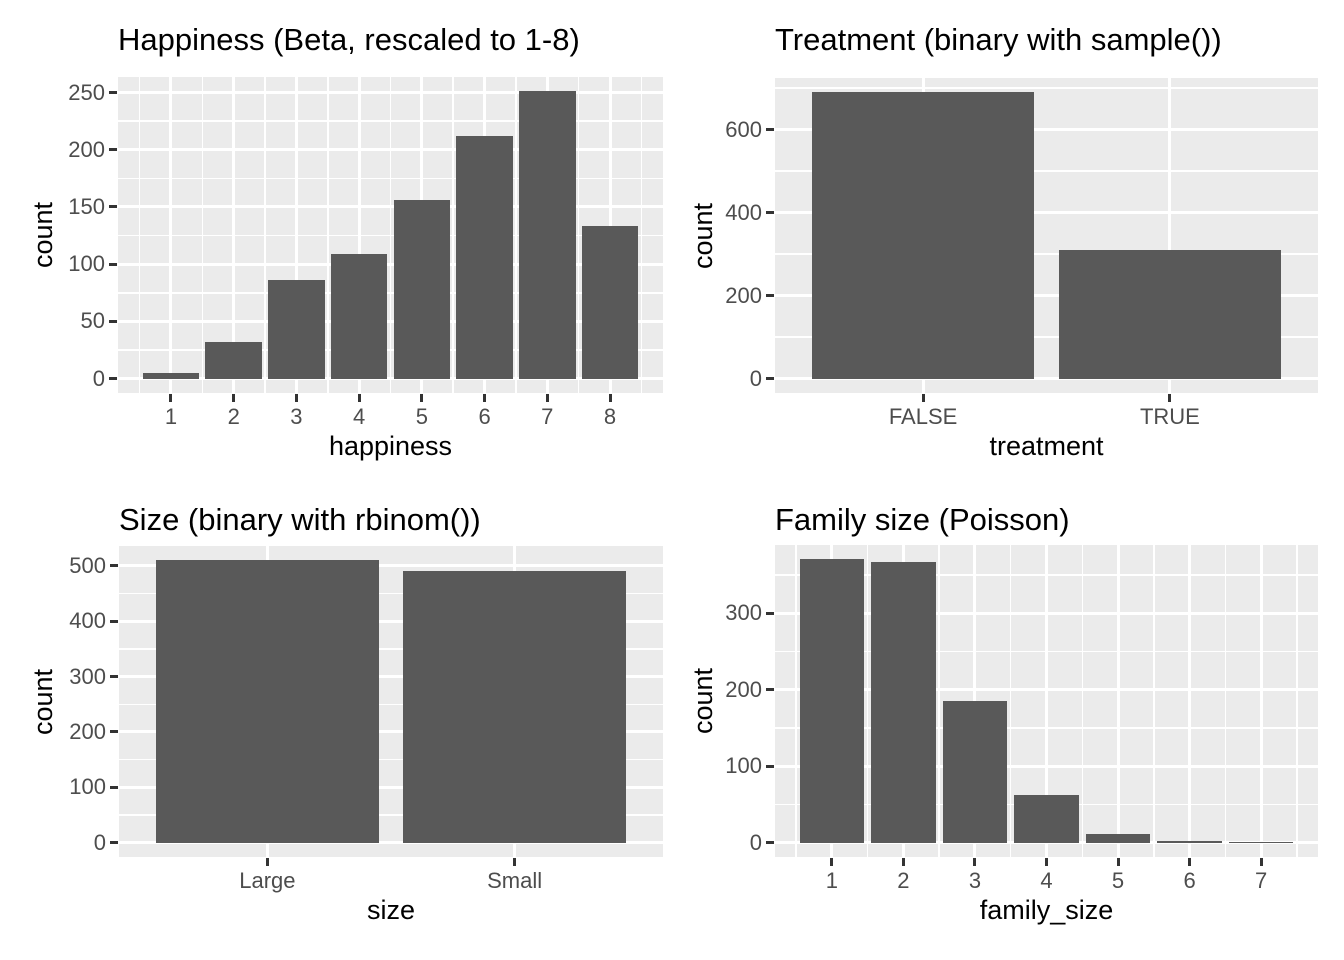 This screenshot has height=960, width=1344. I want to click on x-tick-label: 8, so click(610, 416).